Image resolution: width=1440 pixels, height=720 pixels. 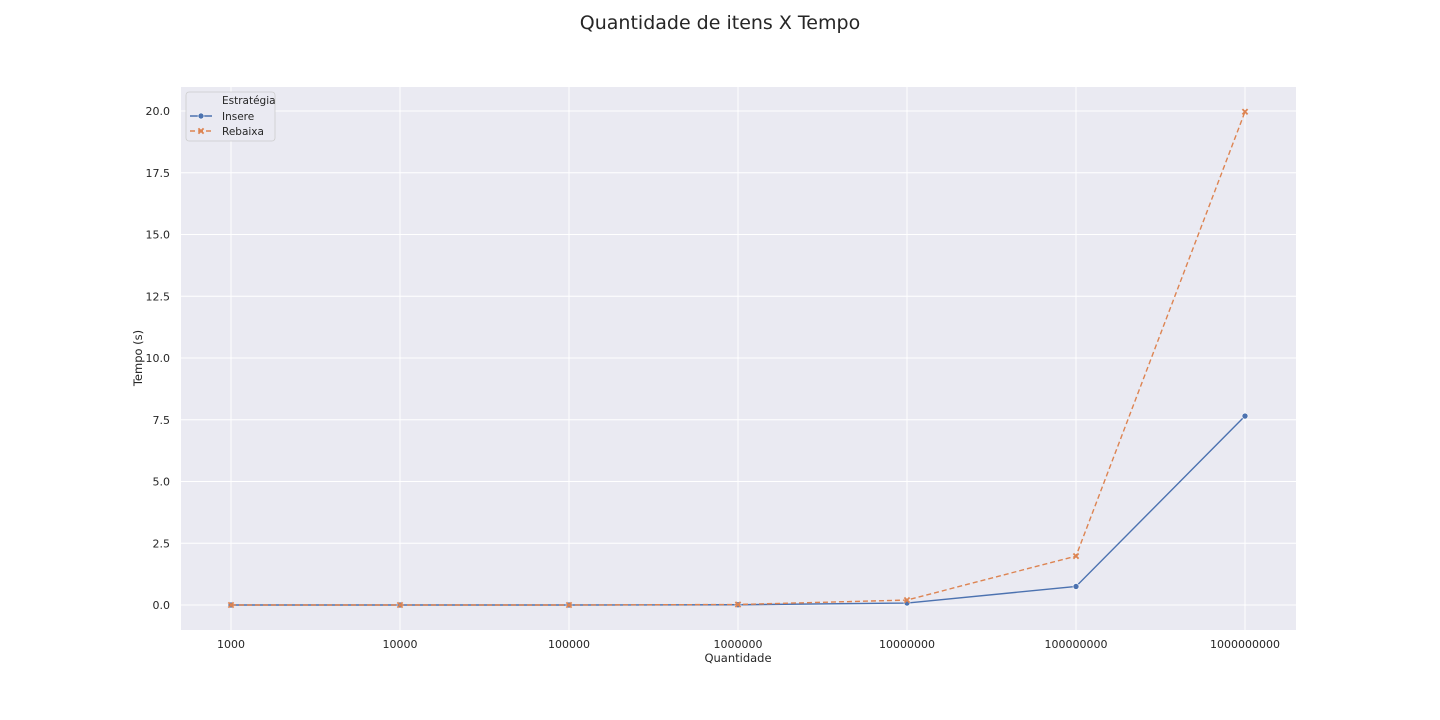 I want to click on y-tick-label: 20.0, so click(x=158, y=111).